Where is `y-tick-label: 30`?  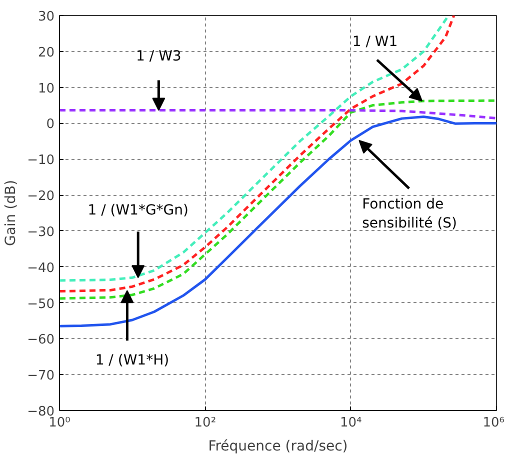 y-tick-label: 30 is located at coordinates (46, 17).